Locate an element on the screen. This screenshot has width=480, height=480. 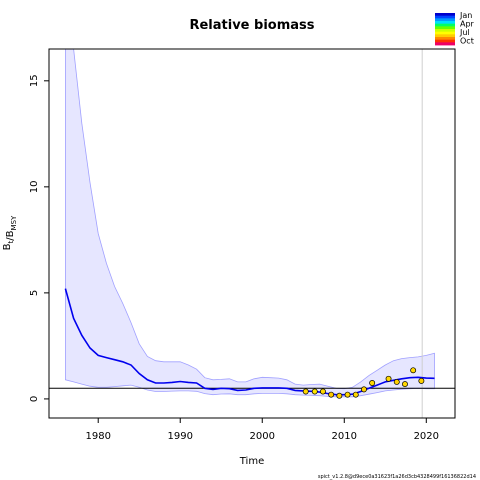
x-tick-label: 2020 is located at coordinates (426, 436).